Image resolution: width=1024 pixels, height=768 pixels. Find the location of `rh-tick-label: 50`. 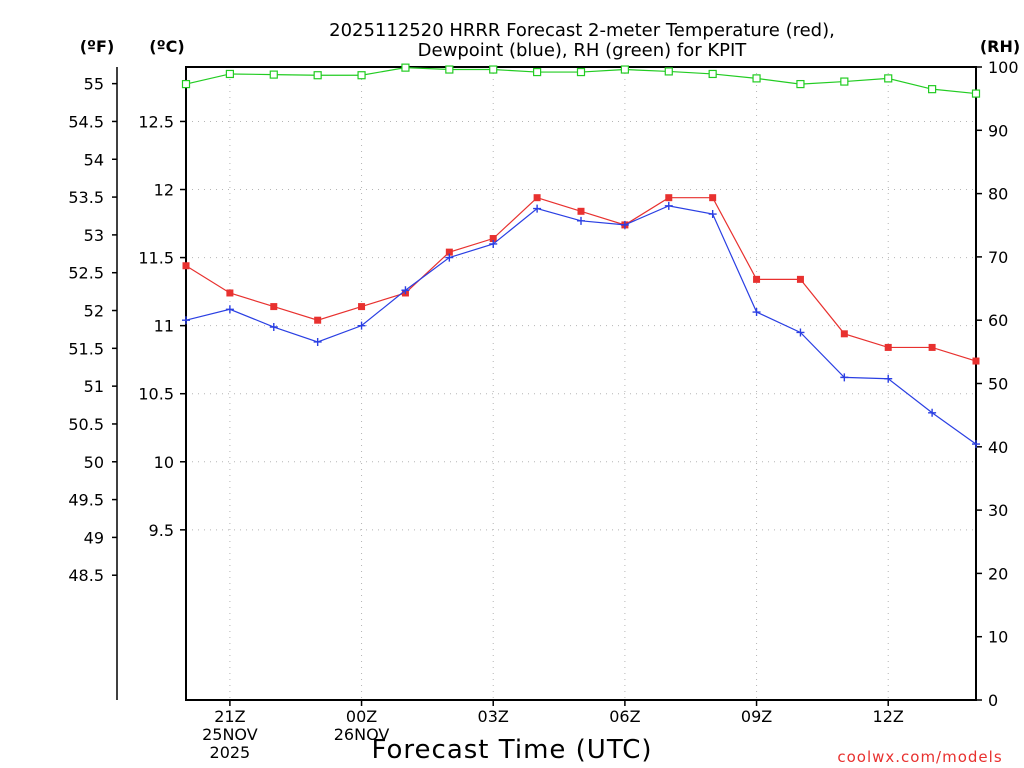

rh-tick-label: 50 is located at coordinates (998, 384).